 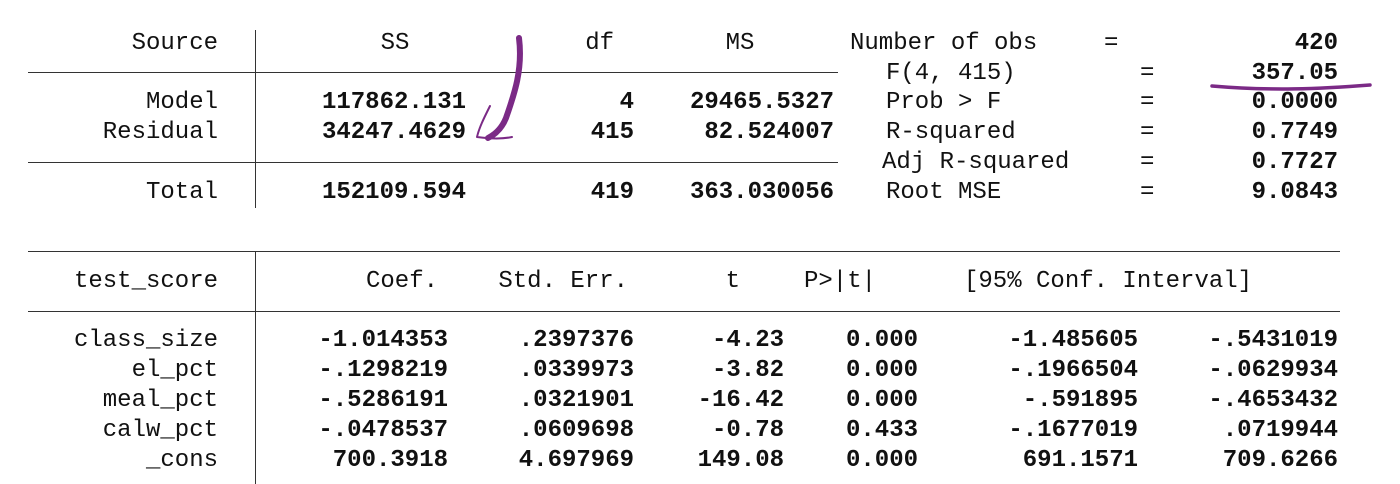 I want to click on stat-value-probf: 0.0000, so click(x=1294, y=102).